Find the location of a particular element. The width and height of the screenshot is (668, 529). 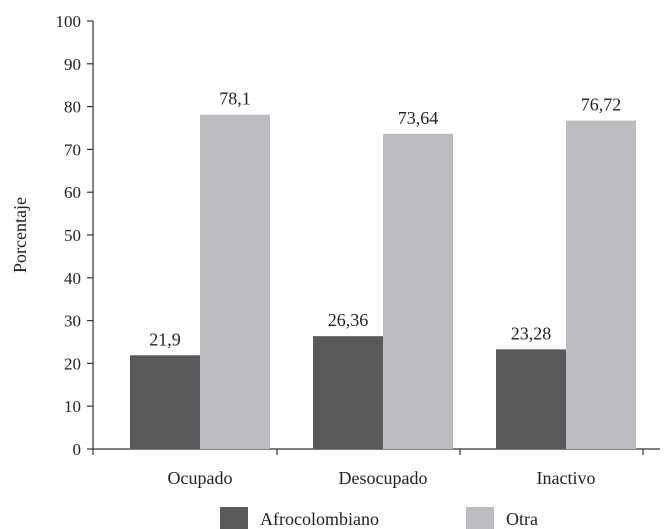

y-tick-label: 20 is located at coordinates (72, 363).